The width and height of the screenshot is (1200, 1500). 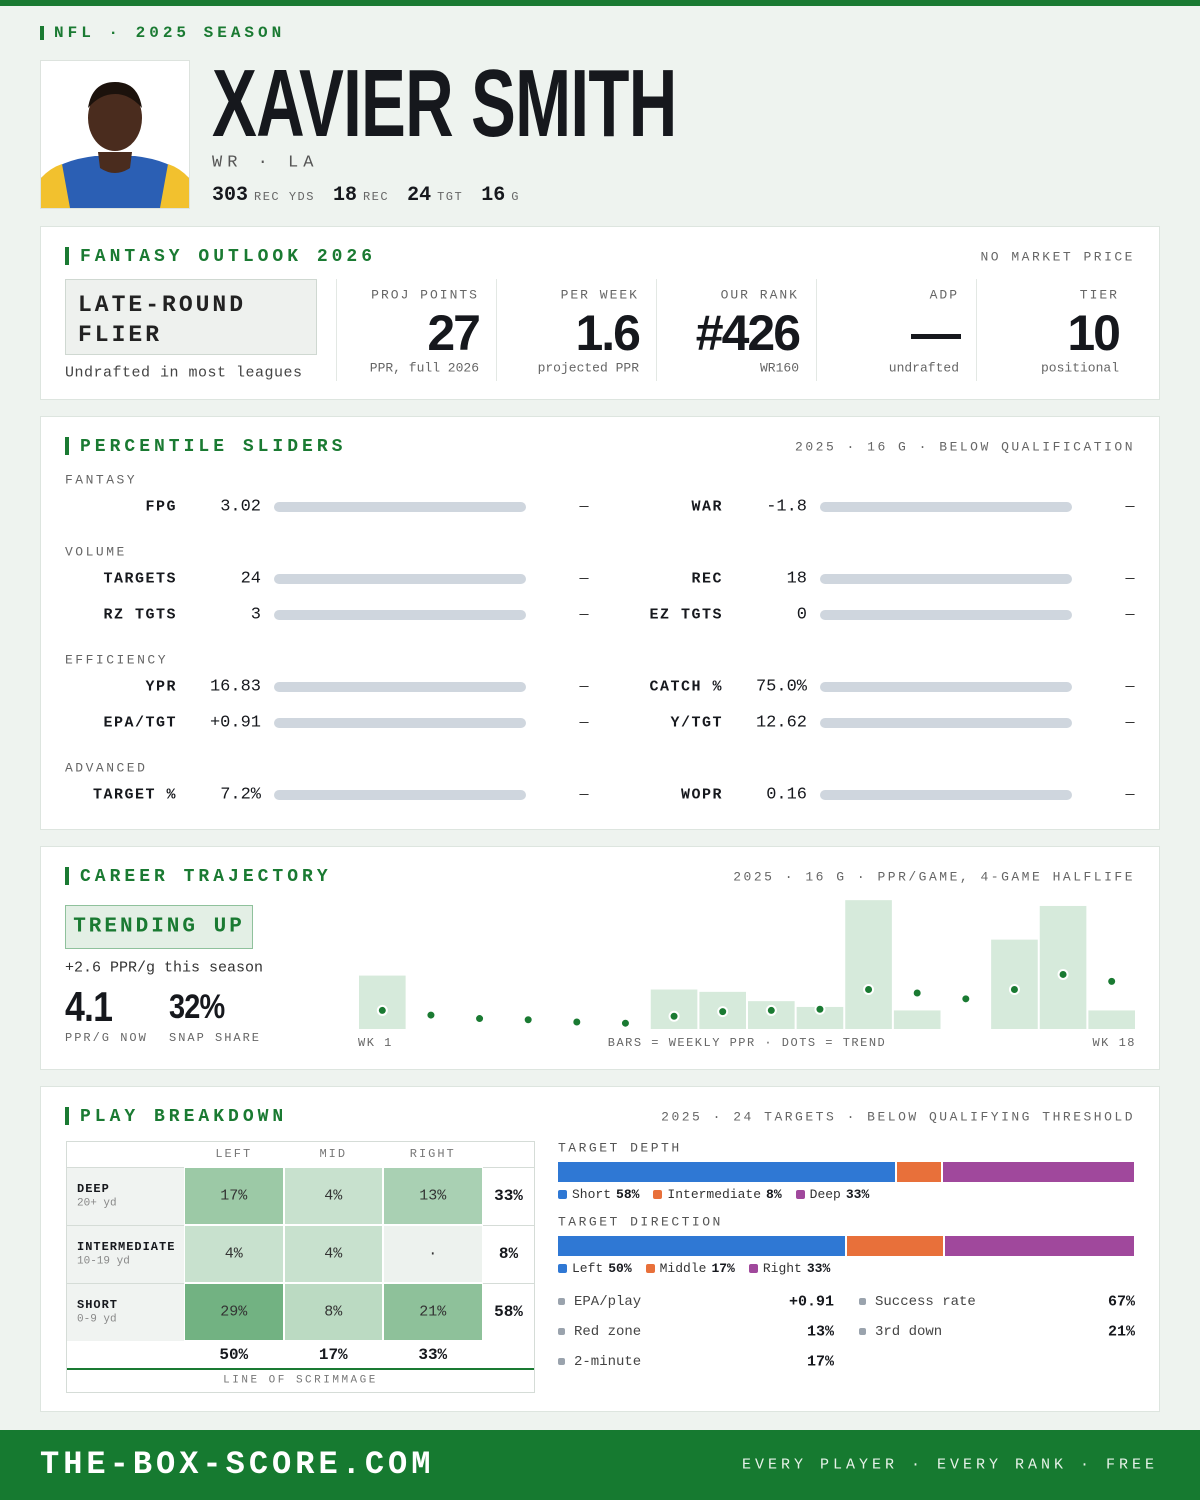 I want to click on slider-value: +0.91, so click(x=235, y=723).